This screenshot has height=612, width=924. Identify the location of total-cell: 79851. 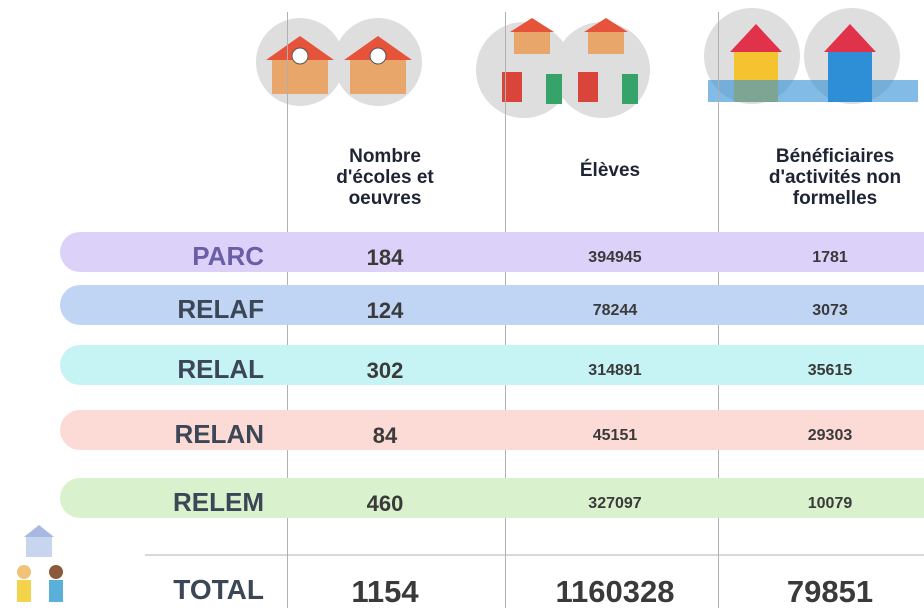
(830, 591).